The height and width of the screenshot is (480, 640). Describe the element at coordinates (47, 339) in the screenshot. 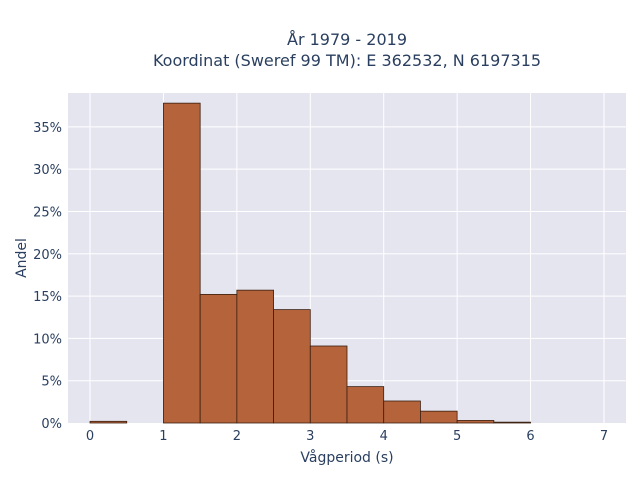

I see `y-tick-label: 10%` at that location.